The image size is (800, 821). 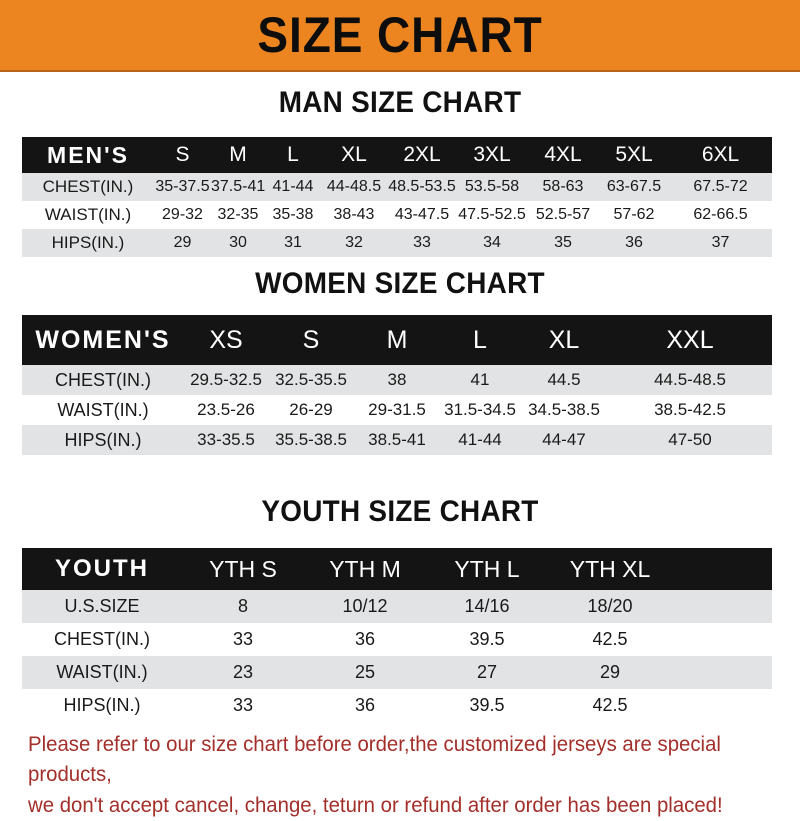 What do you see at coordinates (397, 672) in the screenshot?
I see `table-row: WAIST(IN.) 23 25 27 29` at bounding box center [397, 672].